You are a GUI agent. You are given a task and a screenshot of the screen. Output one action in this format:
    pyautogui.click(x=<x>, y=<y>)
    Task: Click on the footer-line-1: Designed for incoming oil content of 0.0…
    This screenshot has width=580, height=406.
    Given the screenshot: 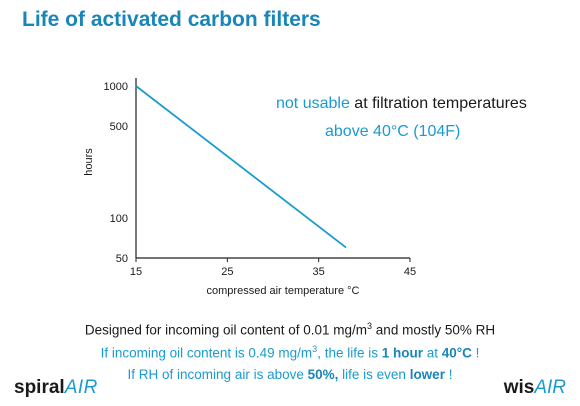 What is the action you would take?
    pyautogui.click(x=290, y=329)
    